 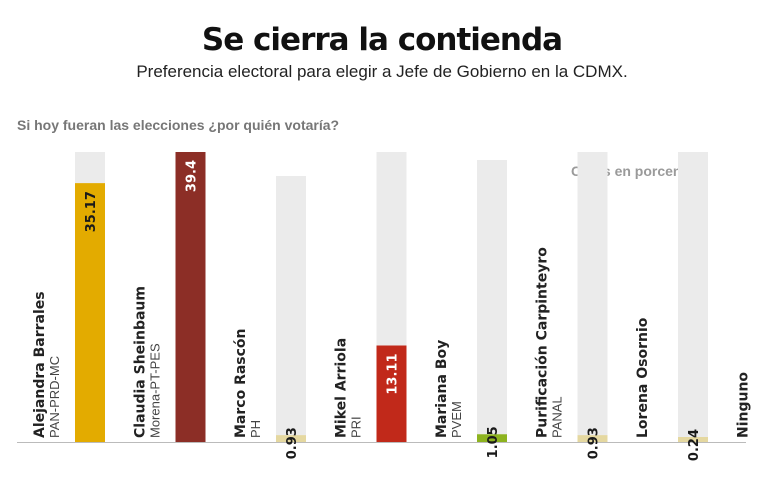 I want to click on candidate-party: PVEM, so click(x=456, y=419).